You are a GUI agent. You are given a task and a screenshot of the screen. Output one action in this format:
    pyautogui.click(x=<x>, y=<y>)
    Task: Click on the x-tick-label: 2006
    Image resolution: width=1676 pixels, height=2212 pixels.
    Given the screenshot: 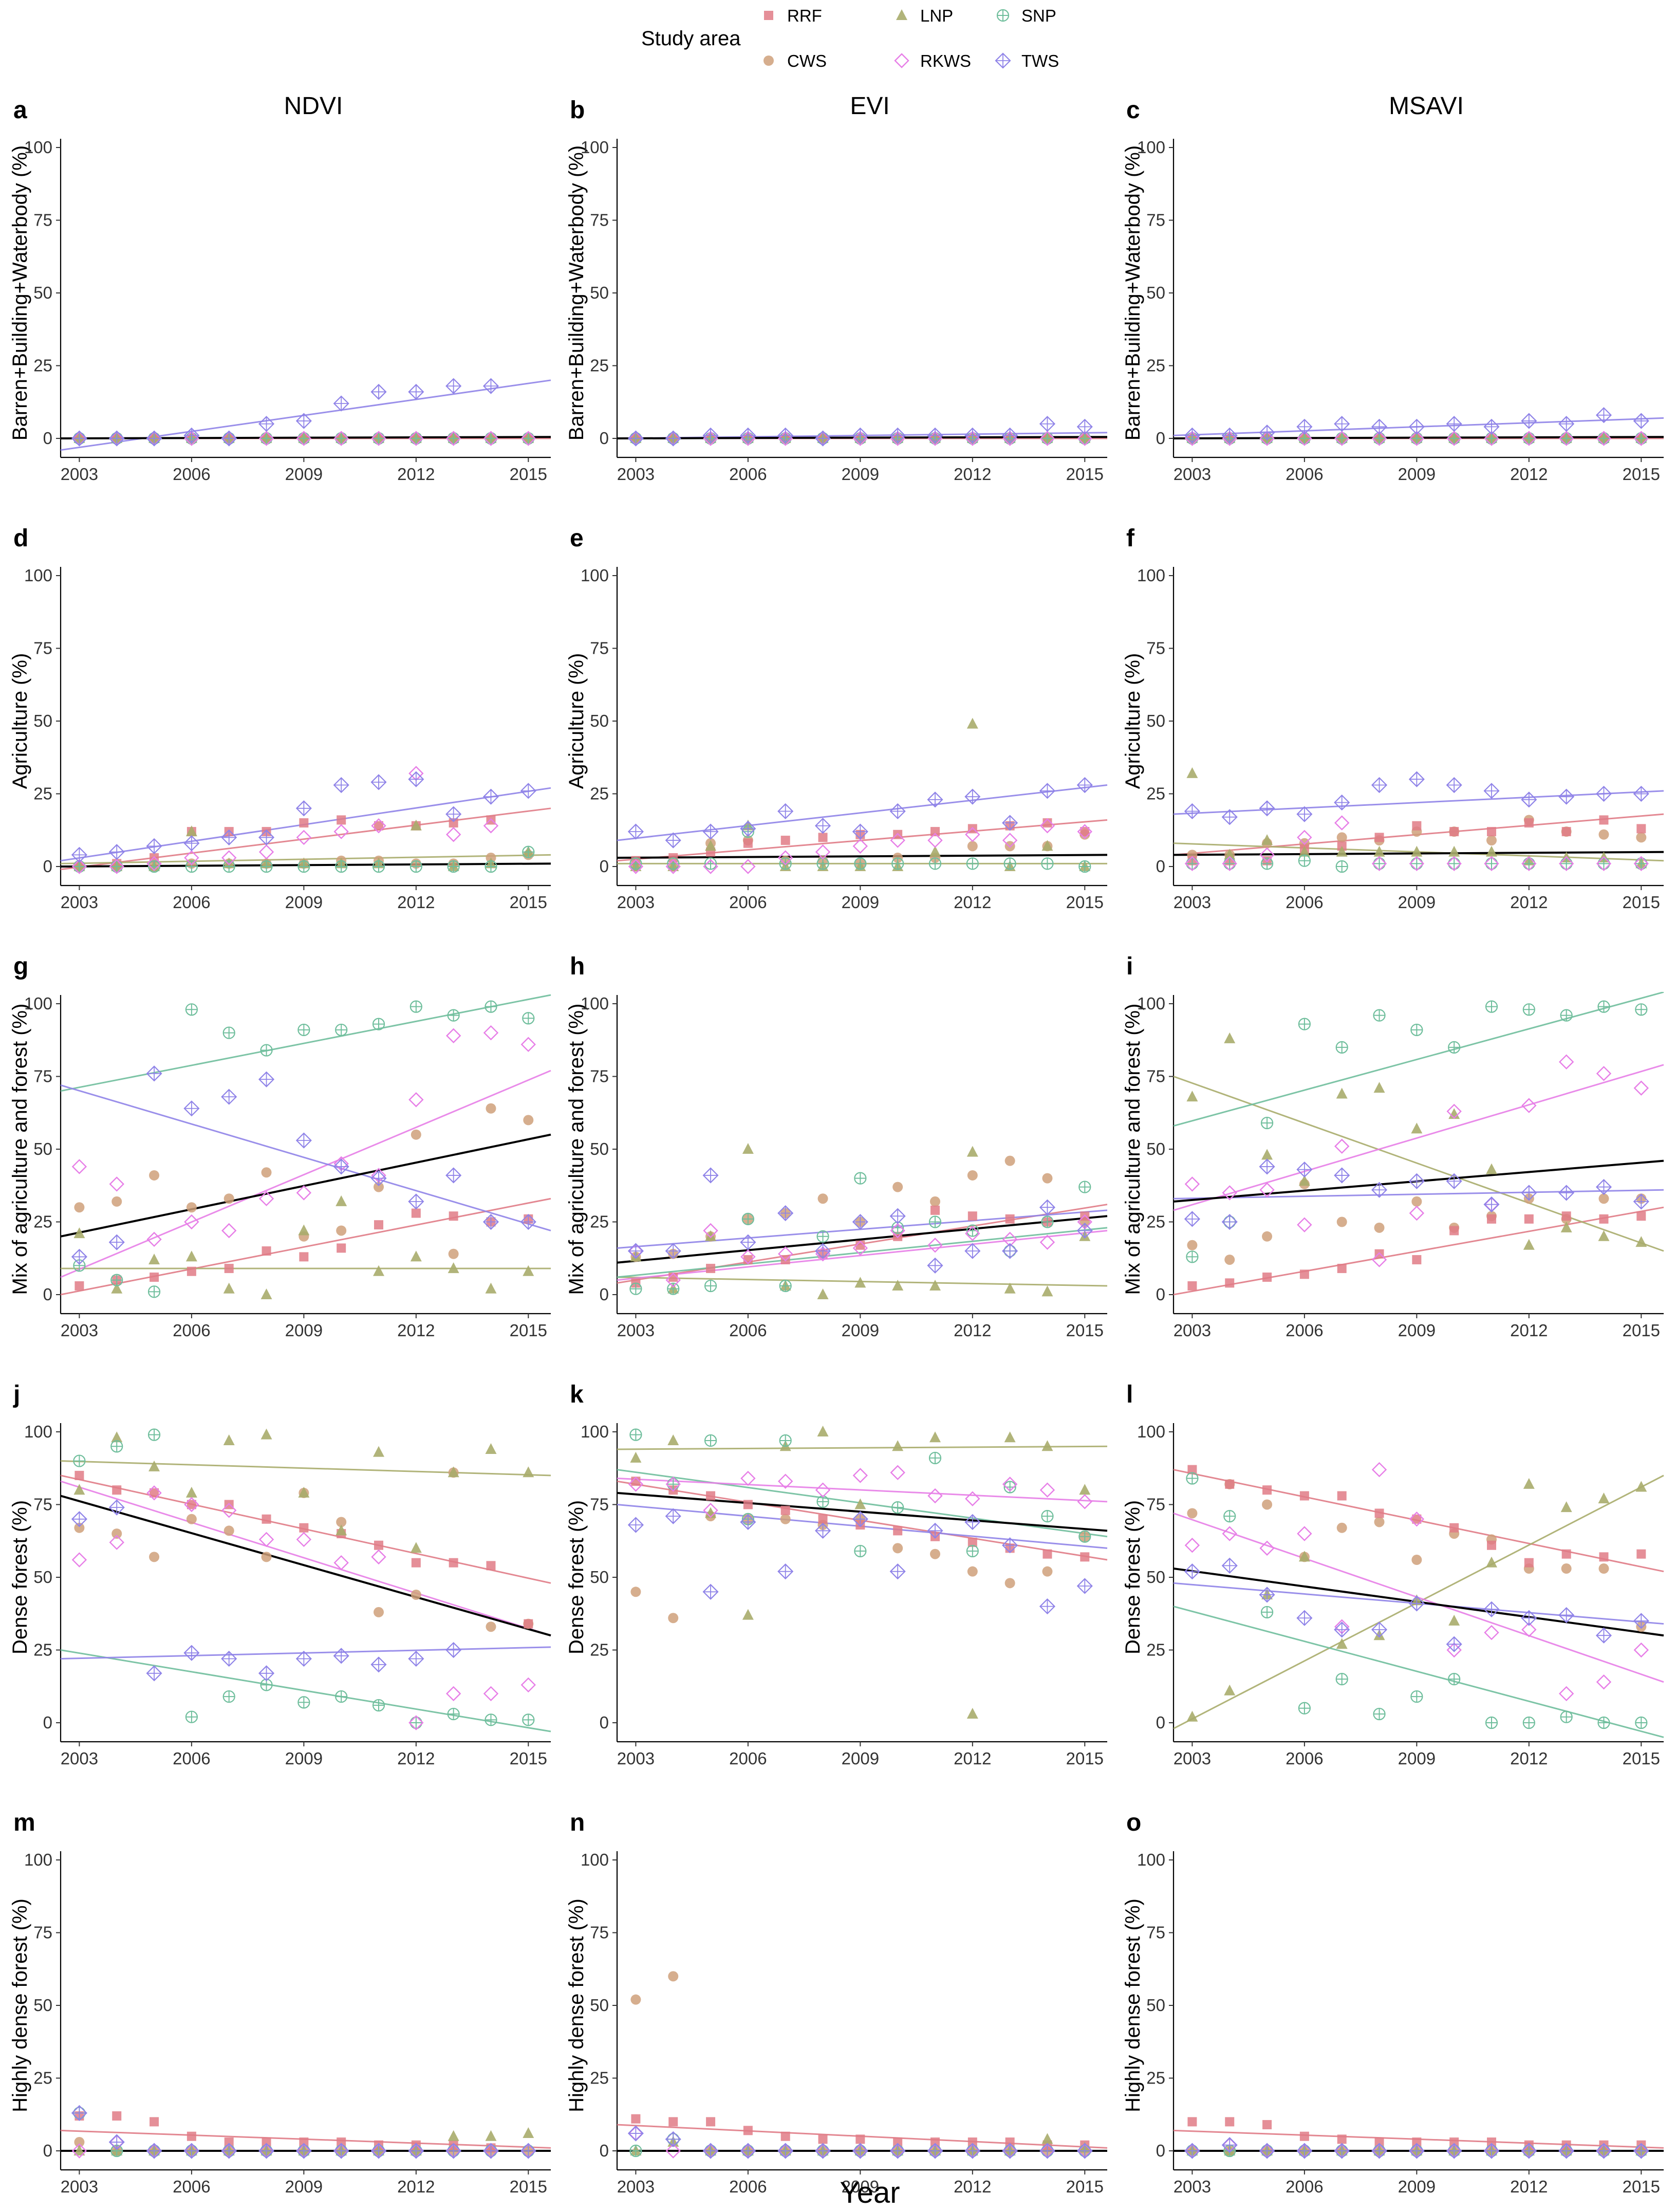 What is the action you would take?
    pyautogui.click(x=191, y=1758)
    